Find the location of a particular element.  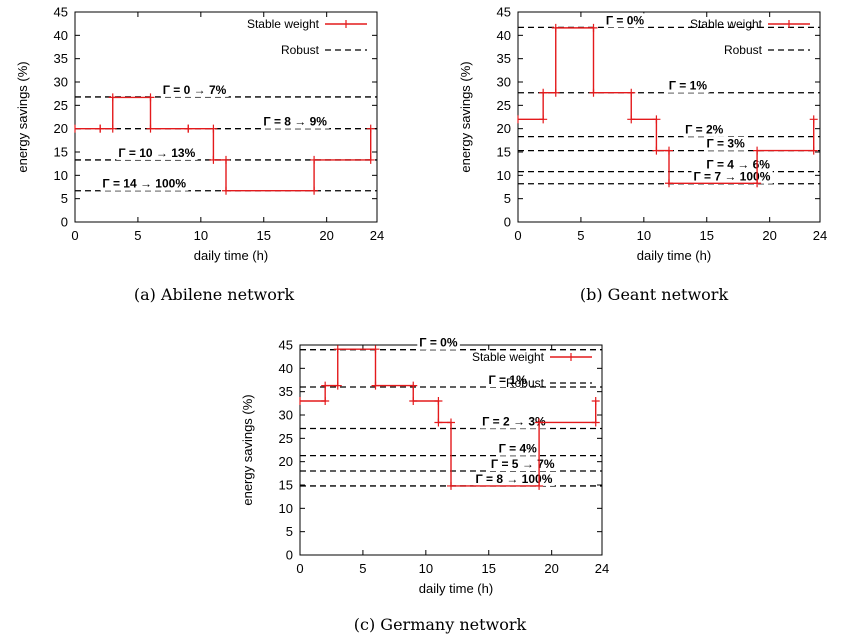

chart-caption: (b) Geant network is located at coordinates (654, 294).